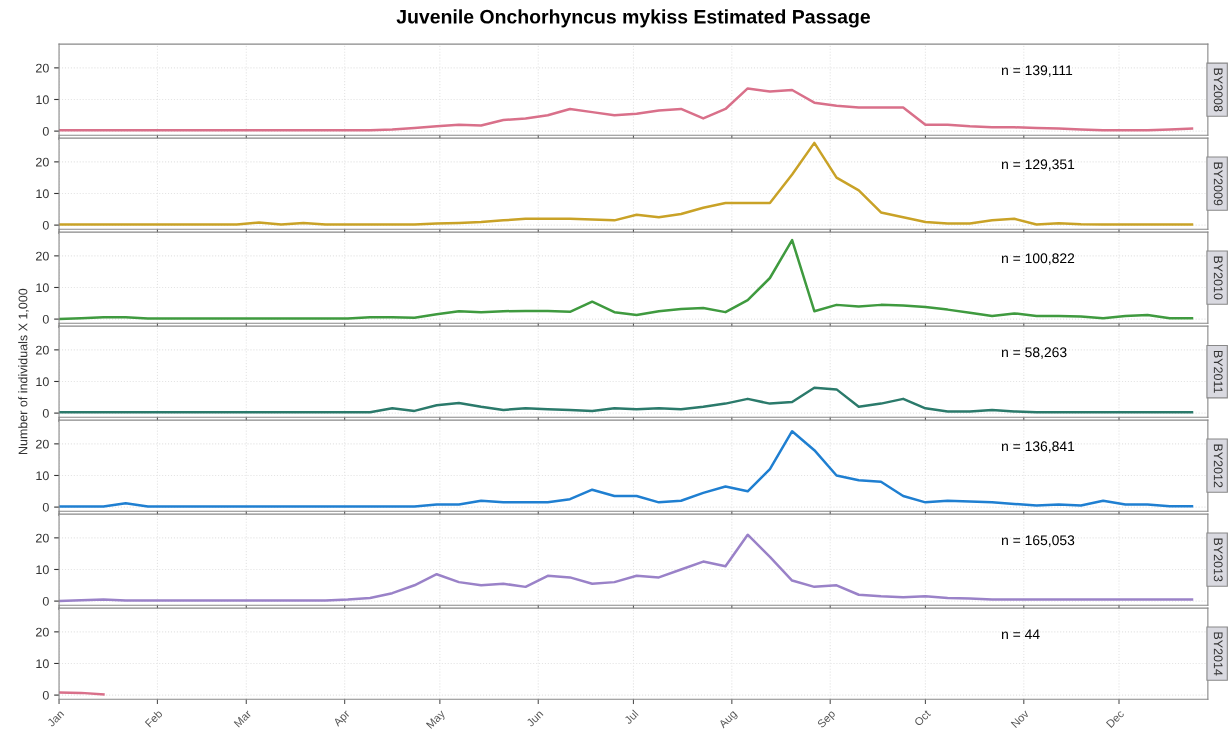 This screenshot has width=1230, height=736. What do you see at coordinates (1218, 278) in the screenshot?
I see `text: BY2010` at bounding box center [1218, 278].